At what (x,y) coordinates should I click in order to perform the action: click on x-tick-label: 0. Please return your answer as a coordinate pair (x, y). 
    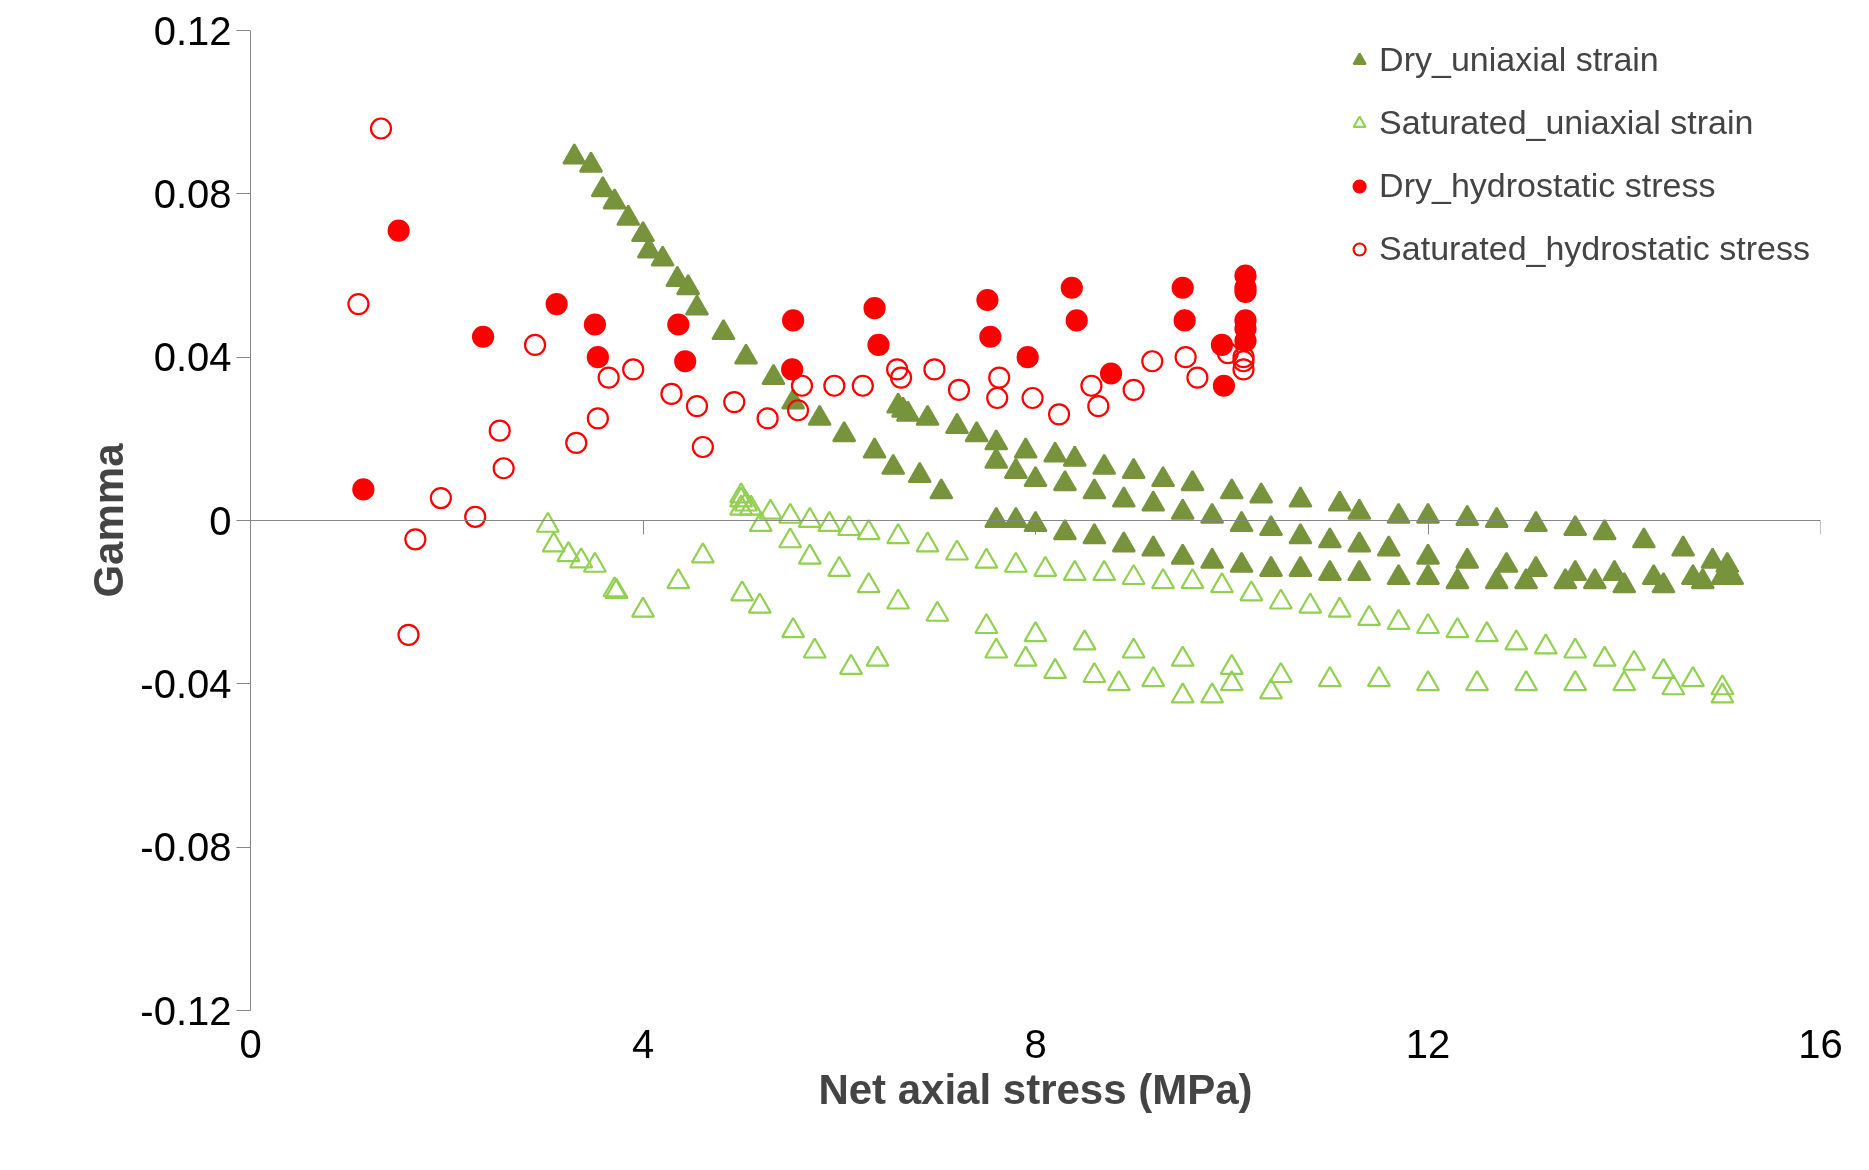
    Looking at the image, I should click on (250, 1043).